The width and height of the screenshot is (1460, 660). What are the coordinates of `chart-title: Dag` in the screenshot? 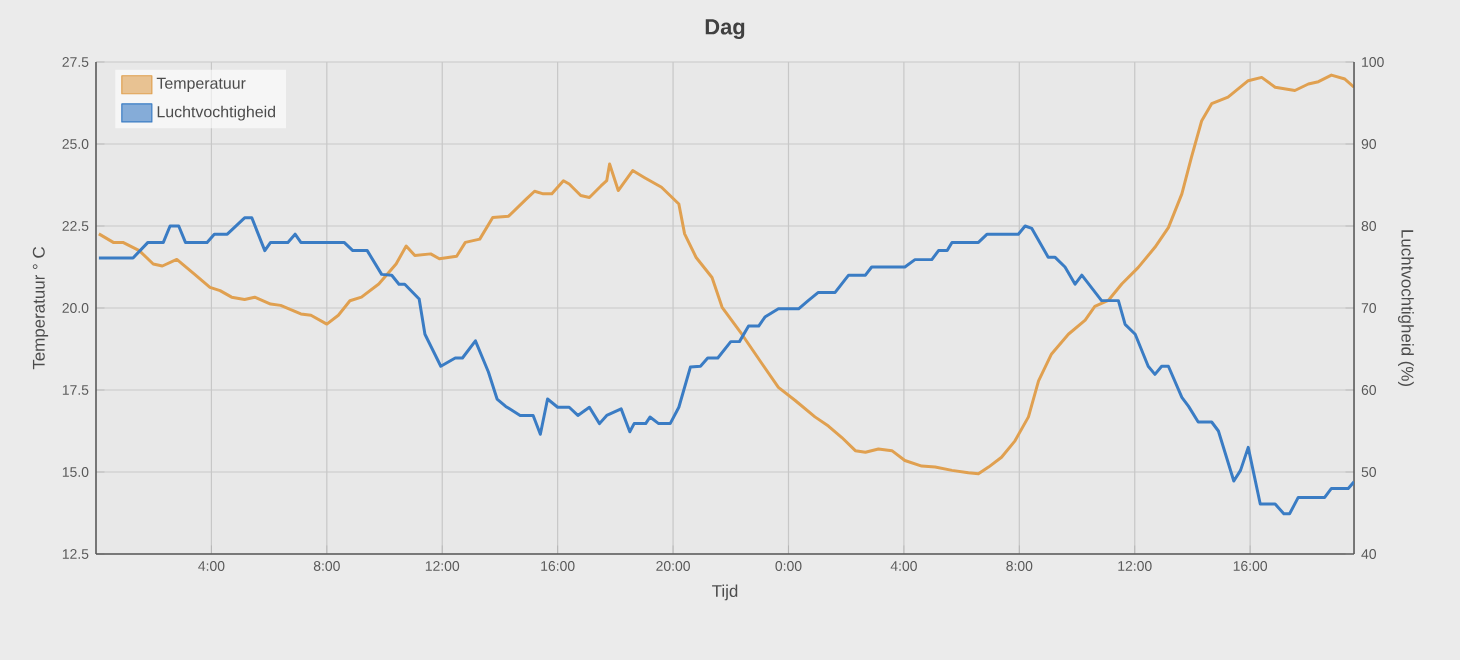 It's located at (725, 29).